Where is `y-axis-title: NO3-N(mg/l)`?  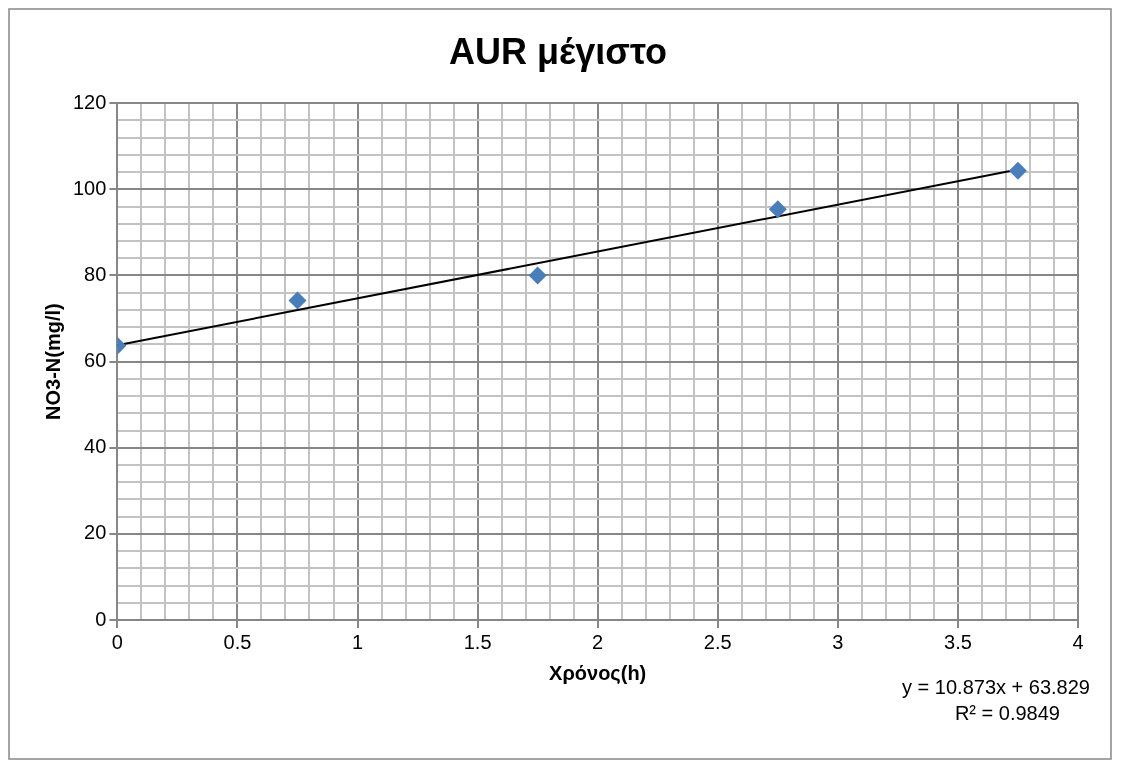
y-axis-title: NO3-N(mg/l) is located at coordinates (52, 361).